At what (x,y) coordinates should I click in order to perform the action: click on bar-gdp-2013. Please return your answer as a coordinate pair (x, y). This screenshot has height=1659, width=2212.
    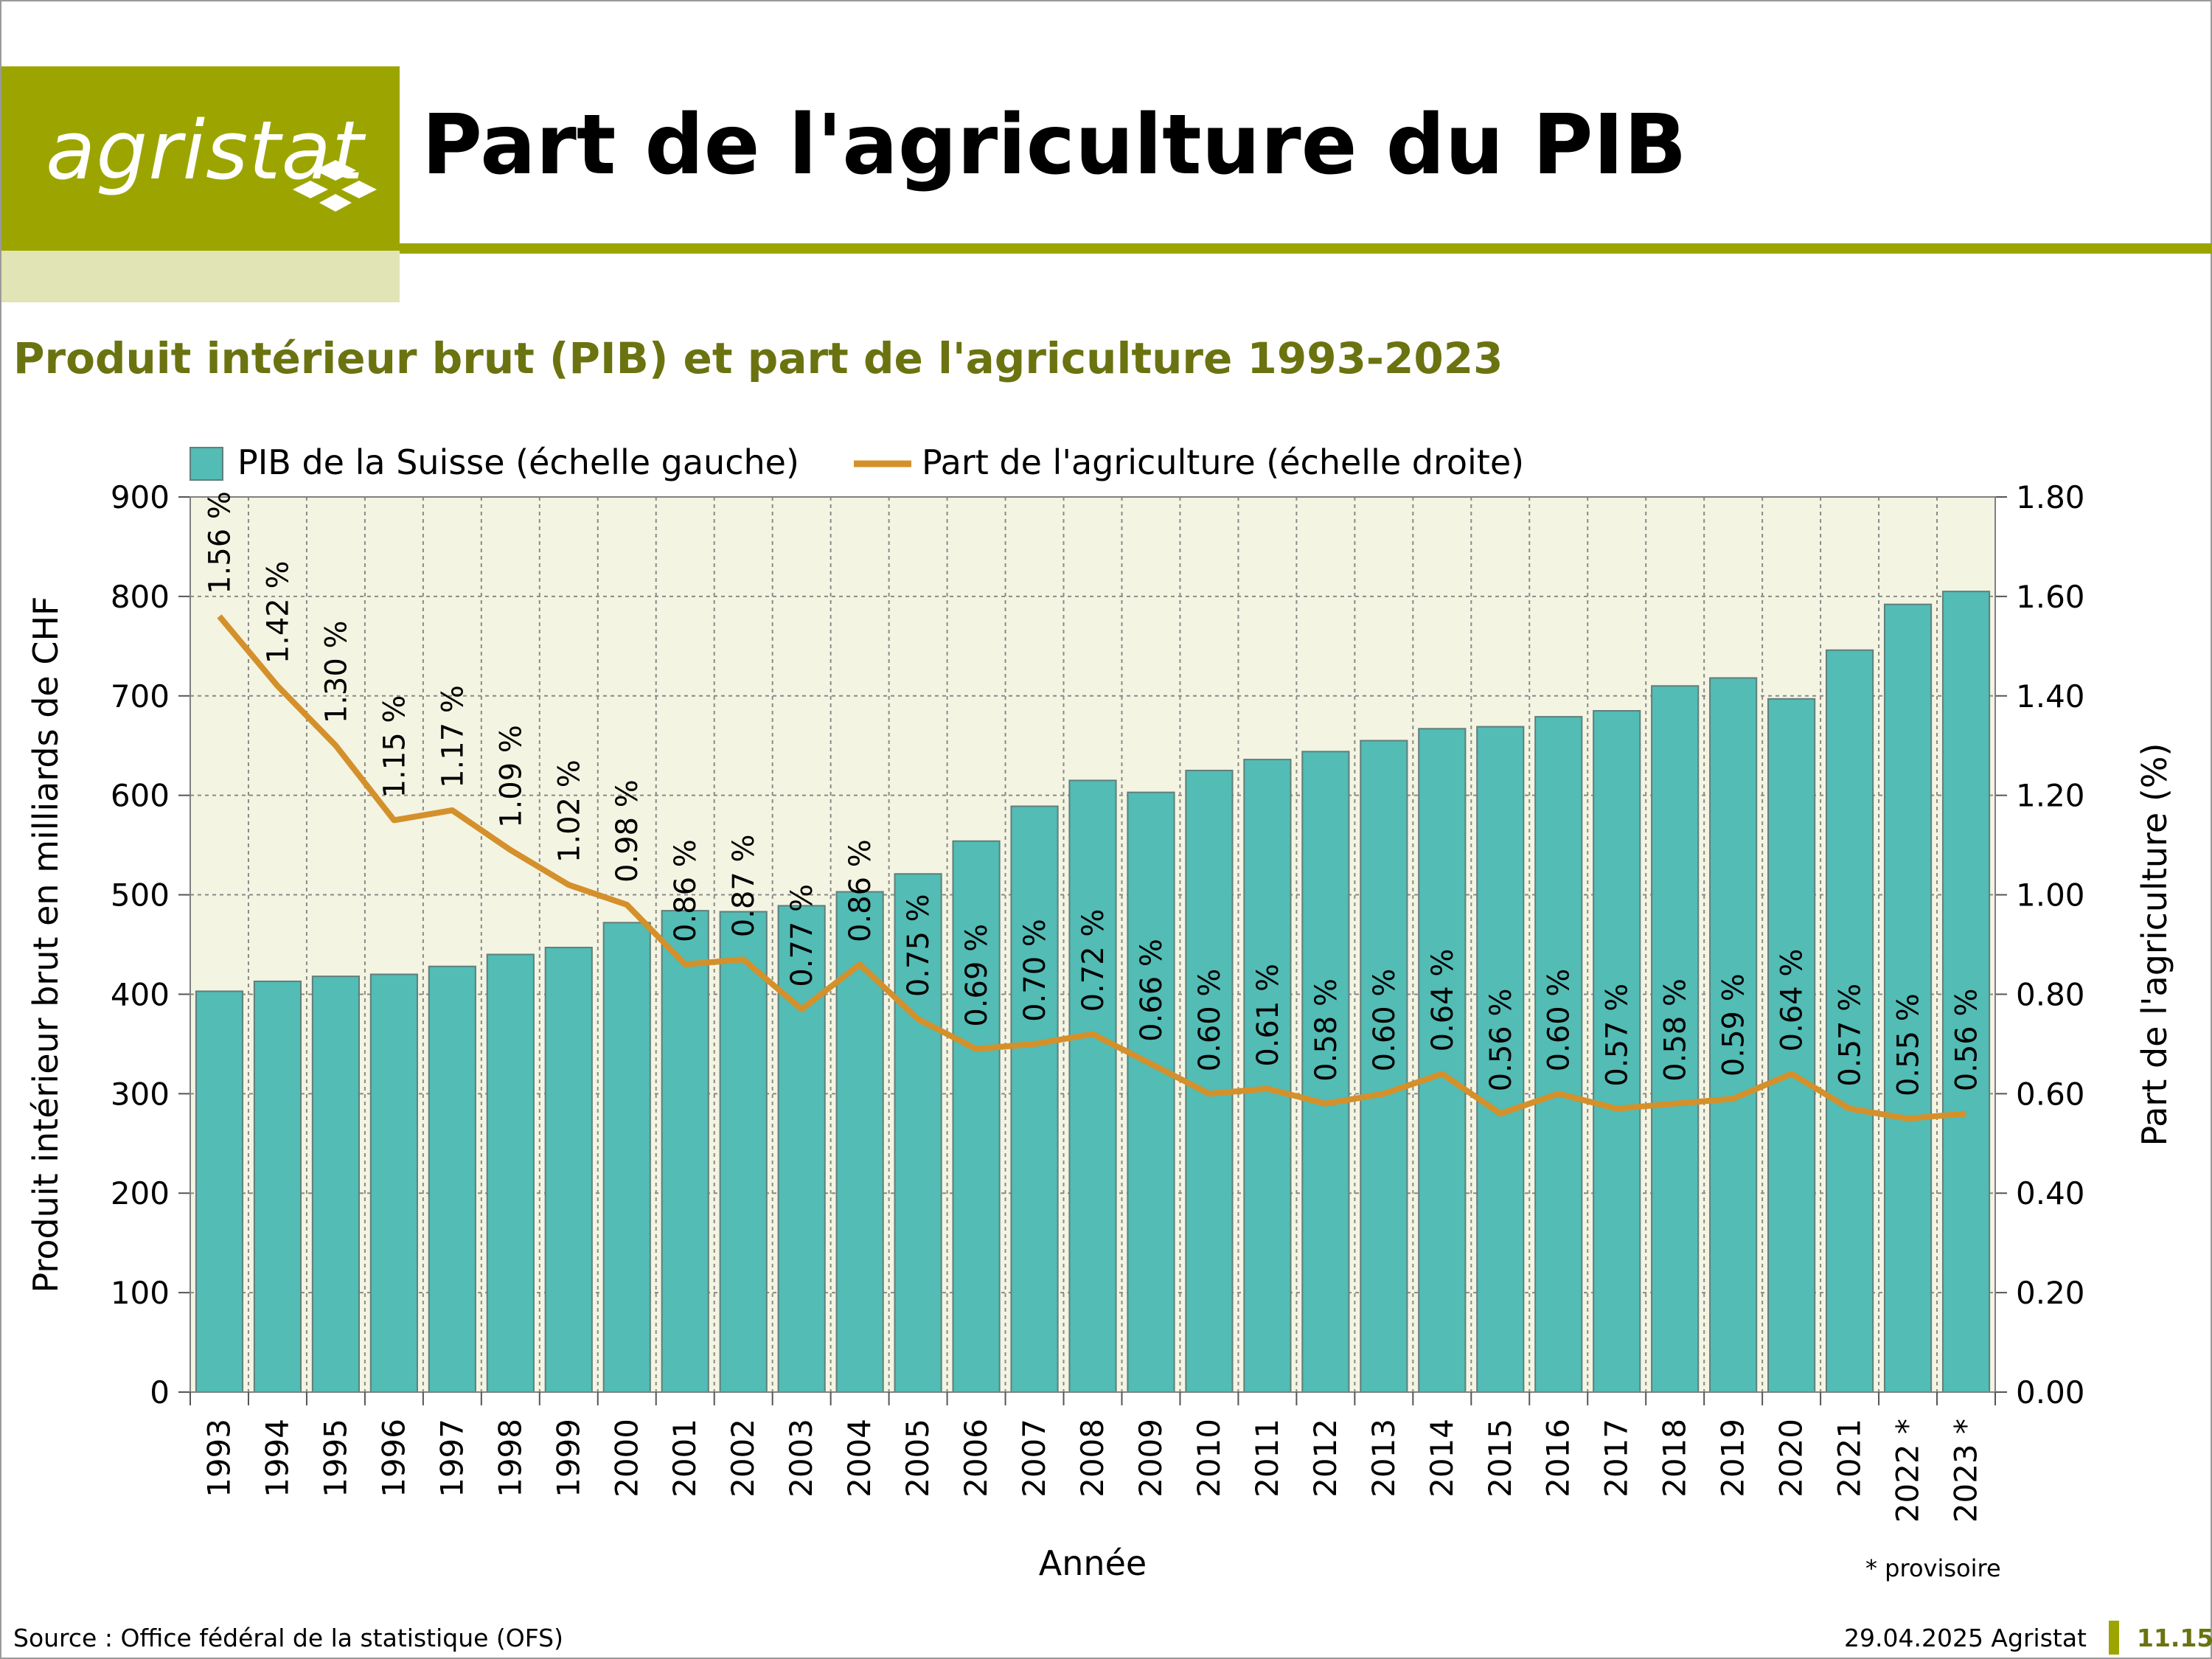
    Looking at the image, I should click on (1384, 1066).